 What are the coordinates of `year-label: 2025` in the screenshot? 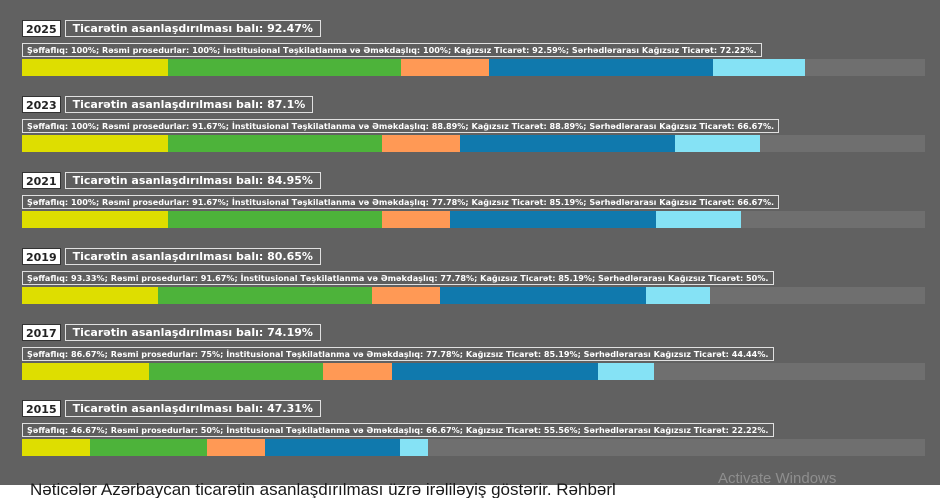 It's located at (41, 28).